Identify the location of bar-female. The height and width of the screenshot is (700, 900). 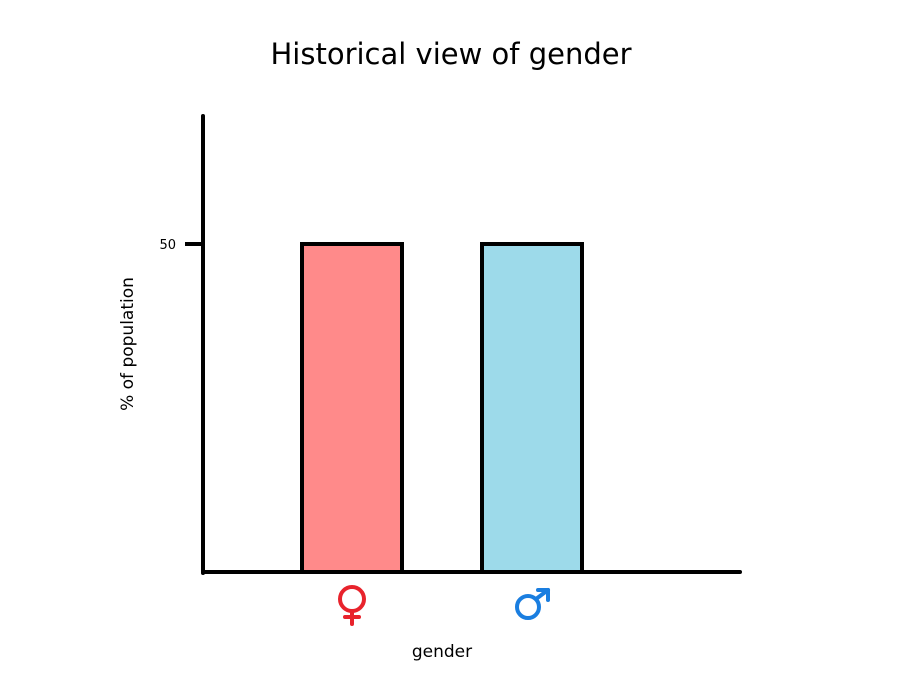
(352, 408).